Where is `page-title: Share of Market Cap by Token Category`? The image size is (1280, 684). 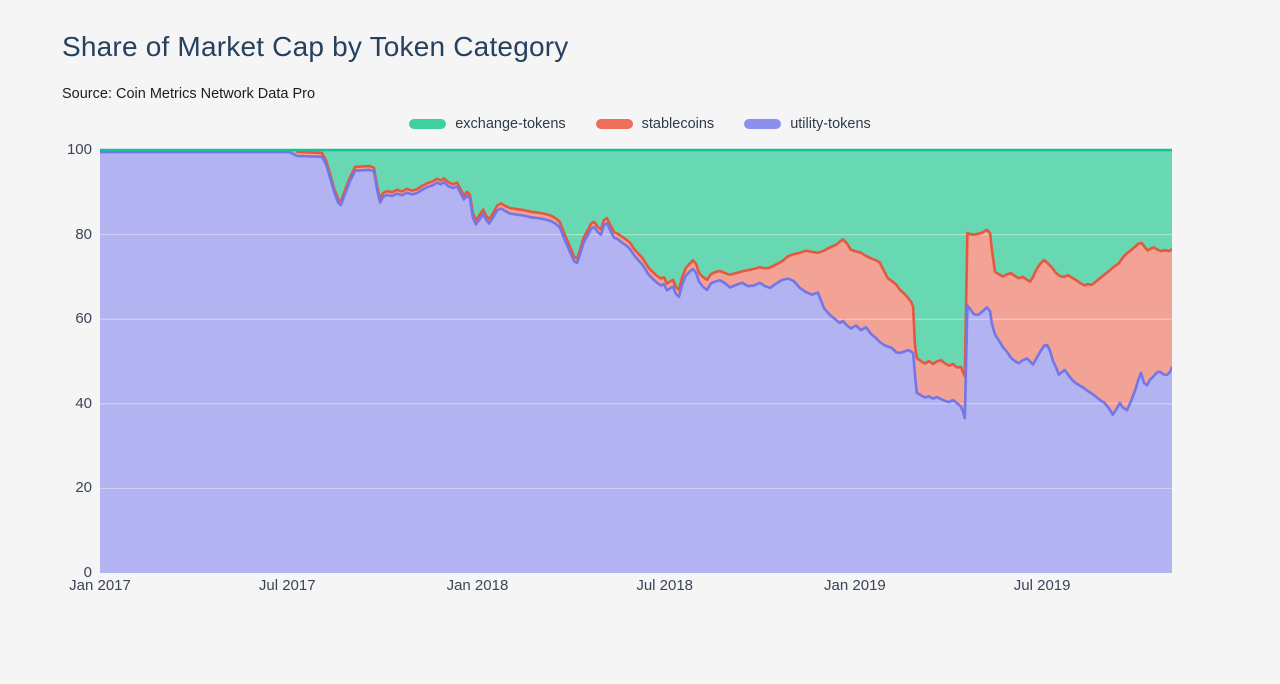 page-title: Share of Market Cap by Token Category is located at coordinates (315, 46).